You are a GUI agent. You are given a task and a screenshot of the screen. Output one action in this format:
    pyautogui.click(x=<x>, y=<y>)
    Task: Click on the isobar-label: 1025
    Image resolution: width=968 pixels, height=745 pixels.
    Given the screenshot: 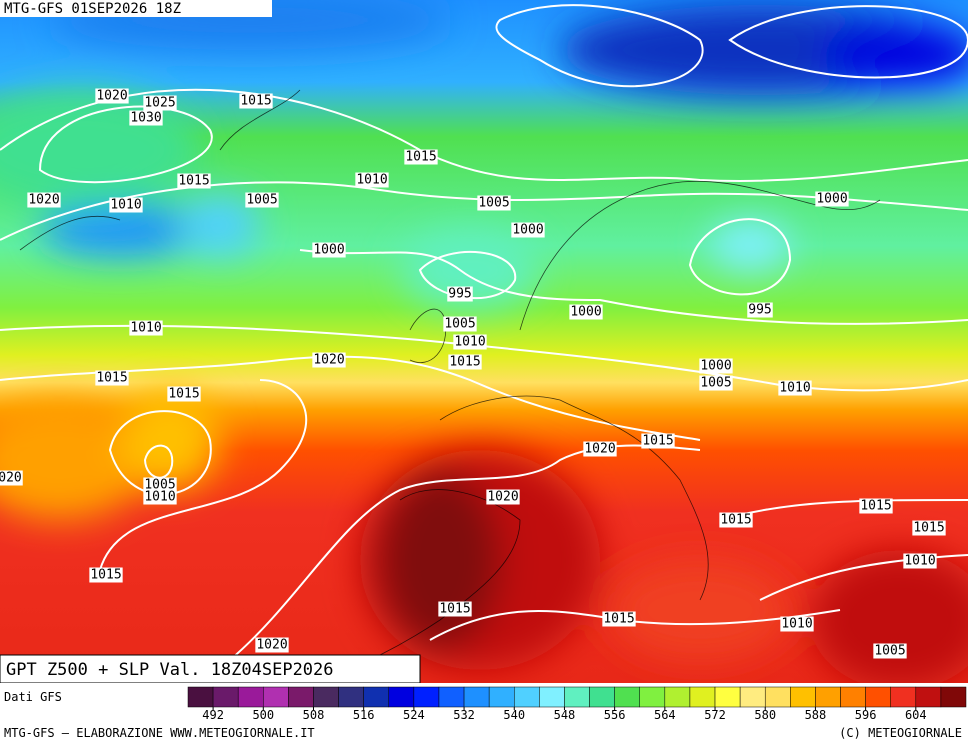 What is the action you would take?
    pyautogui.click(x=159, y=103)
    